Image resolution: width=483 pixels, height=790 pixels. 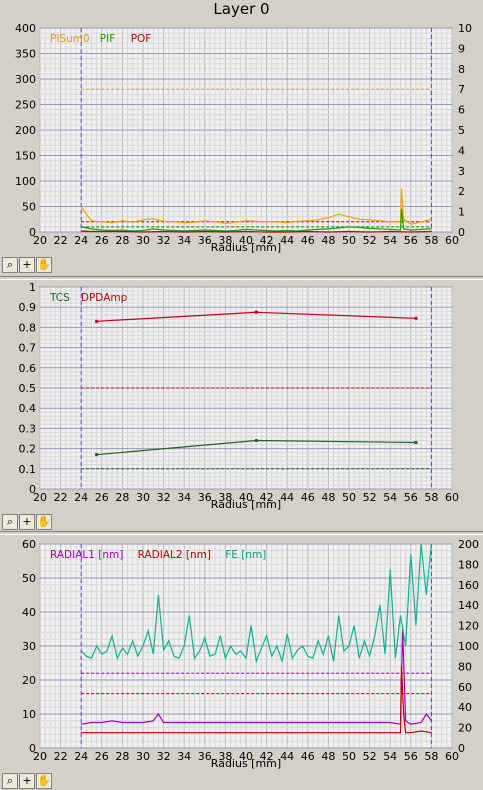 I want to click on y-tick-label-right: 140, so click(x=468, y=605).